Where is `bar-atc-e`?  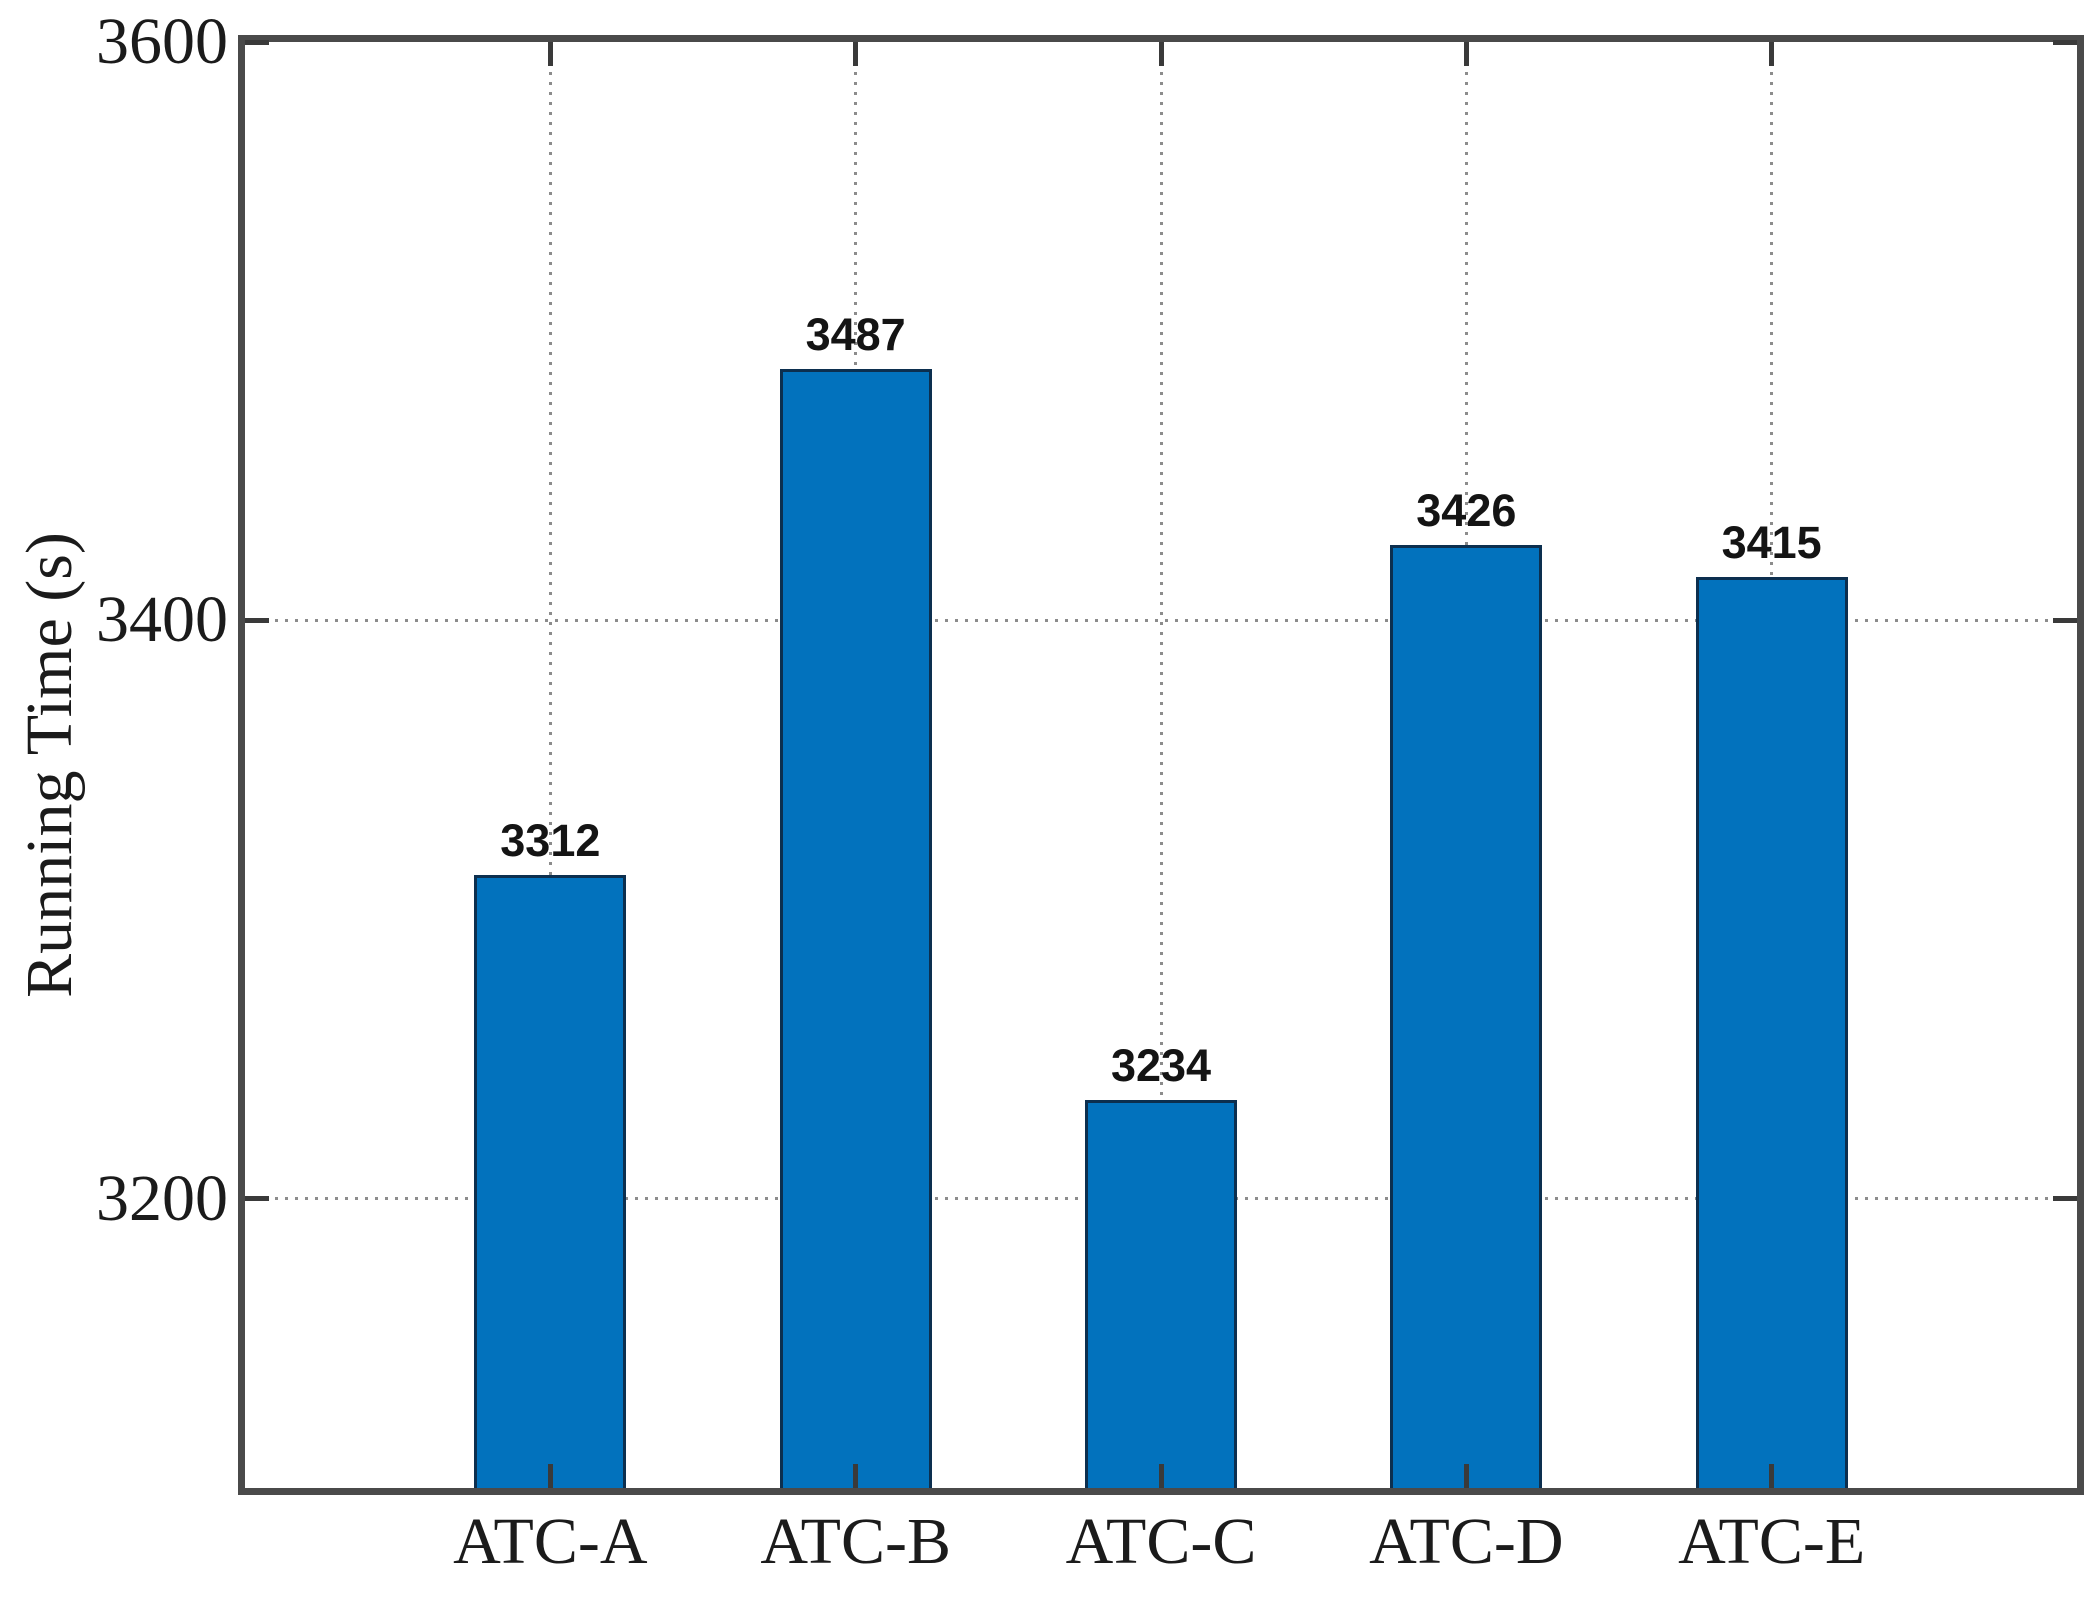 bar-atc-e is located at coordinates (1771, 1032).